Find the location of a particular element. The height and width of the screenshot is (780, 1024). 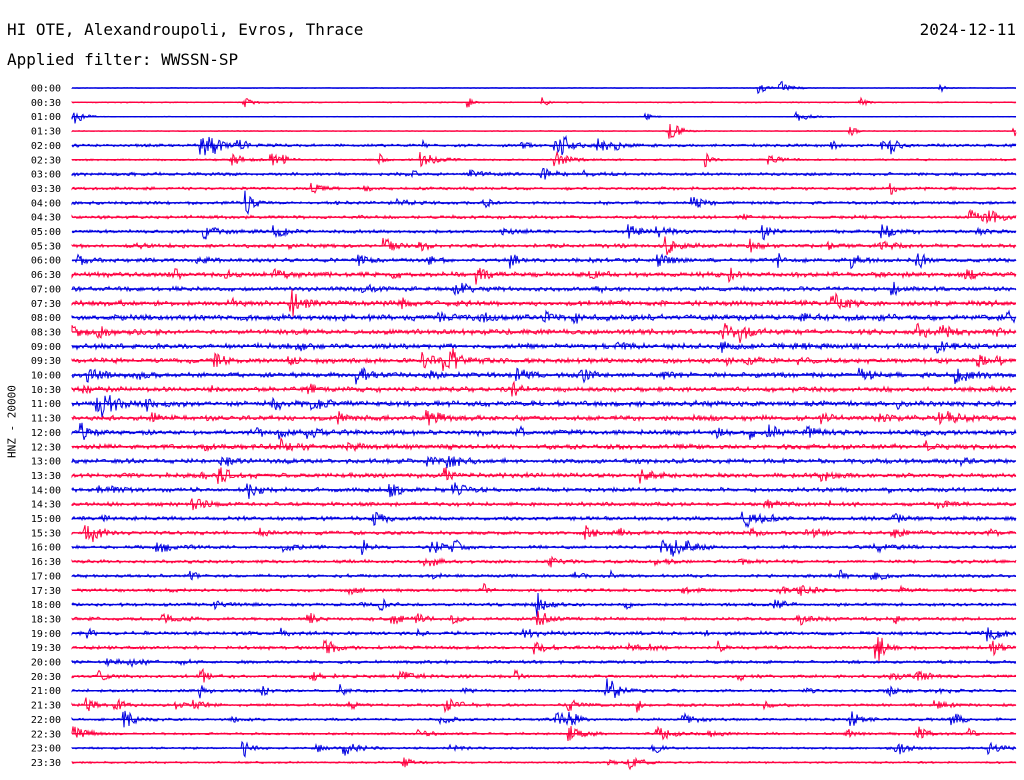

trace-1530: 15:30 is located at coordinates (524, 534).